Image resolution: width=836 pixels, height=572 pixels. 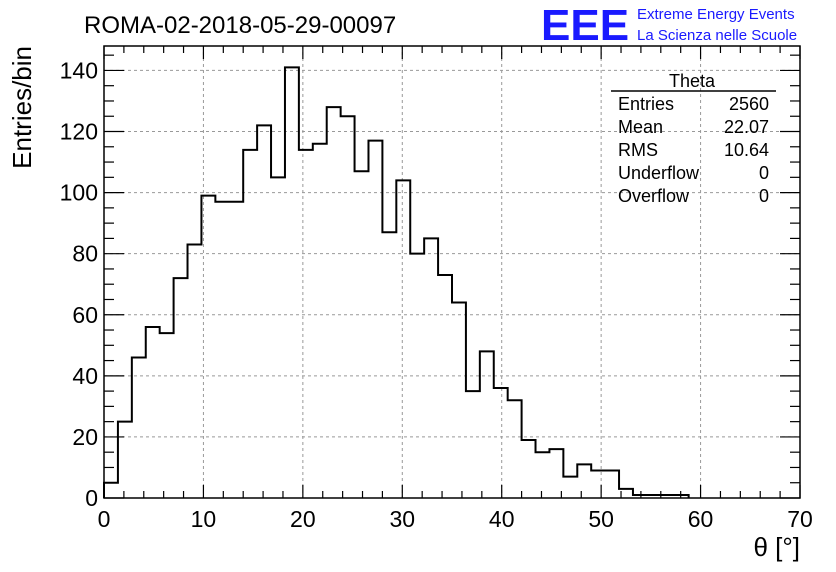 What do you see at coordinates (776, 547) in the screenshot?
I see `x-axis-label: θ [°]` at bounding box center [776, 547].